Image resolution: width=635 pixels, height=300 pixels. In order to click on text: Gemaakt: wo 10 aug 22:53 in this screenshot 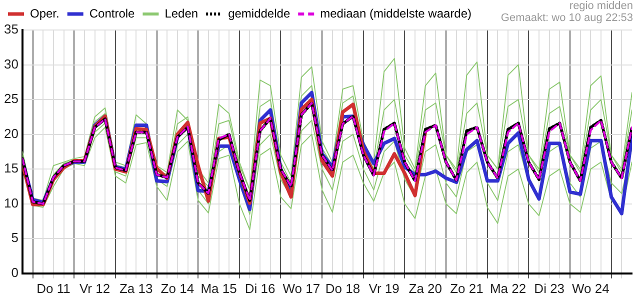, I will do `click(566, 18)`.